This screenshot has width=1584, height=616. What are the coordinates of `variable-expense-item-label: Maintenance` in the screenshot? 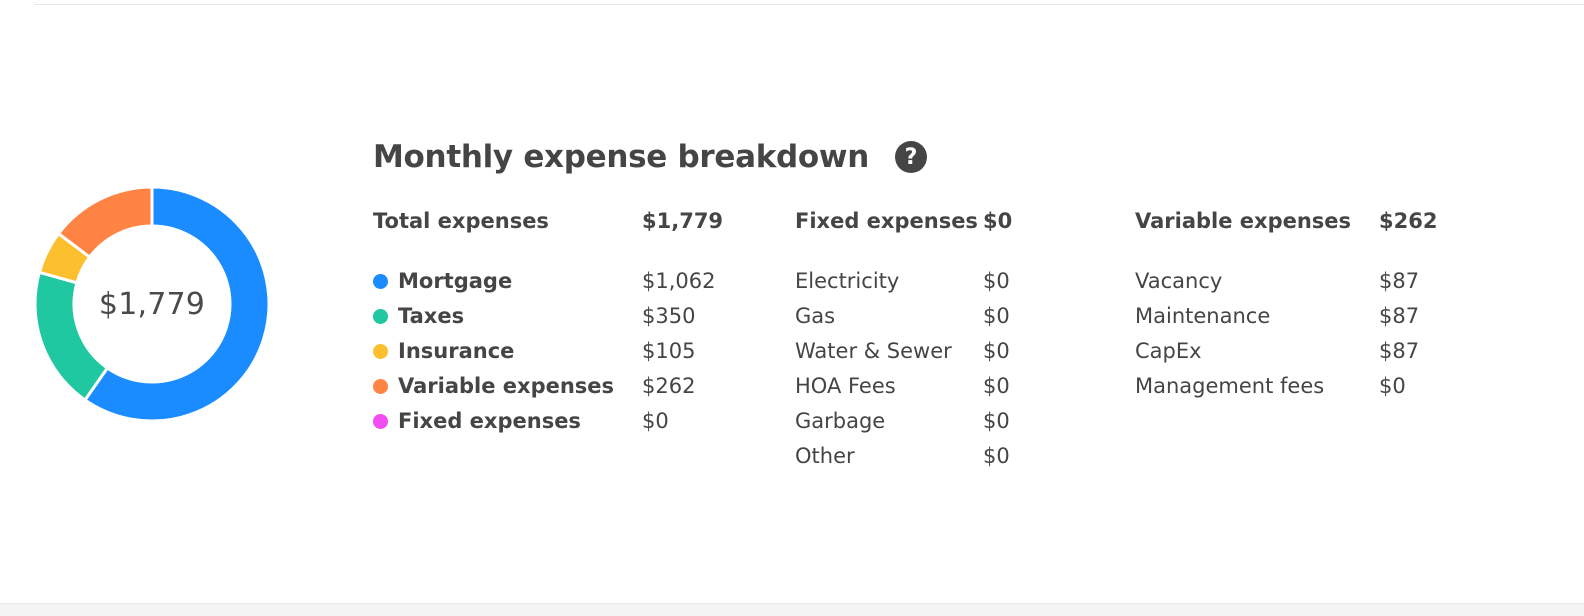 It's located at (1203, 316).